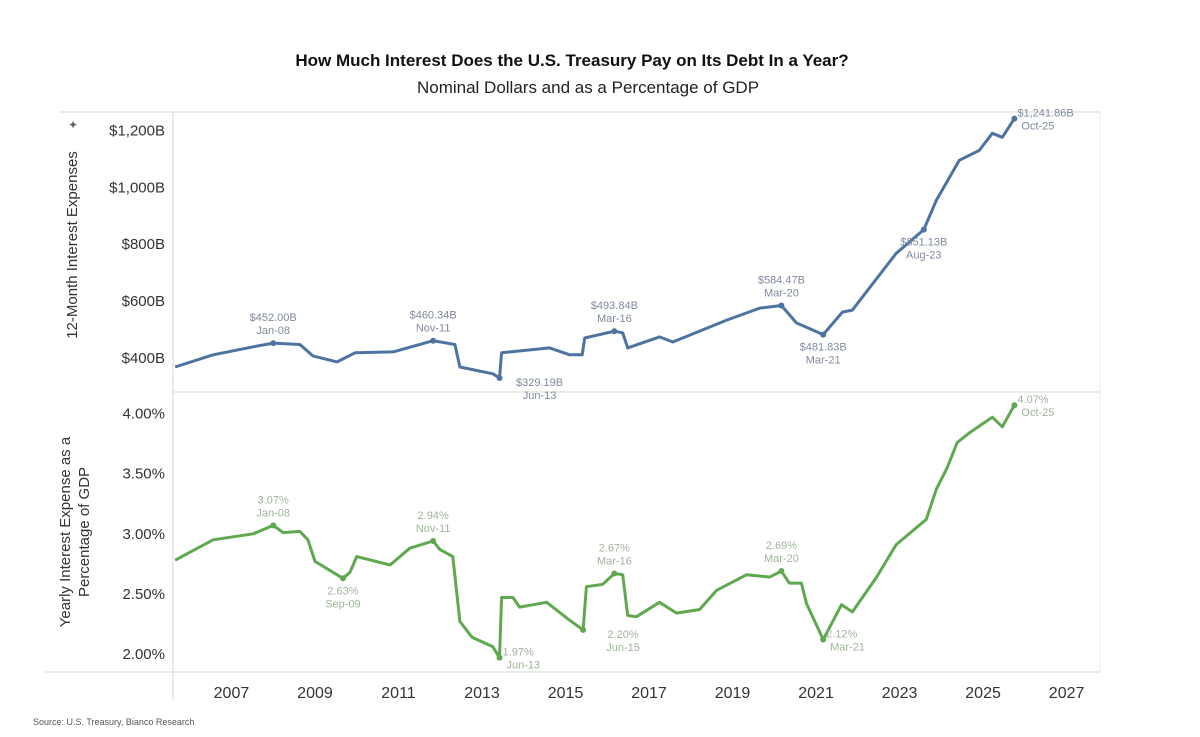 The width and height of the screenshot is (1200, 737). I want to click on annotation-value: 2.67%, so click(614, 548).